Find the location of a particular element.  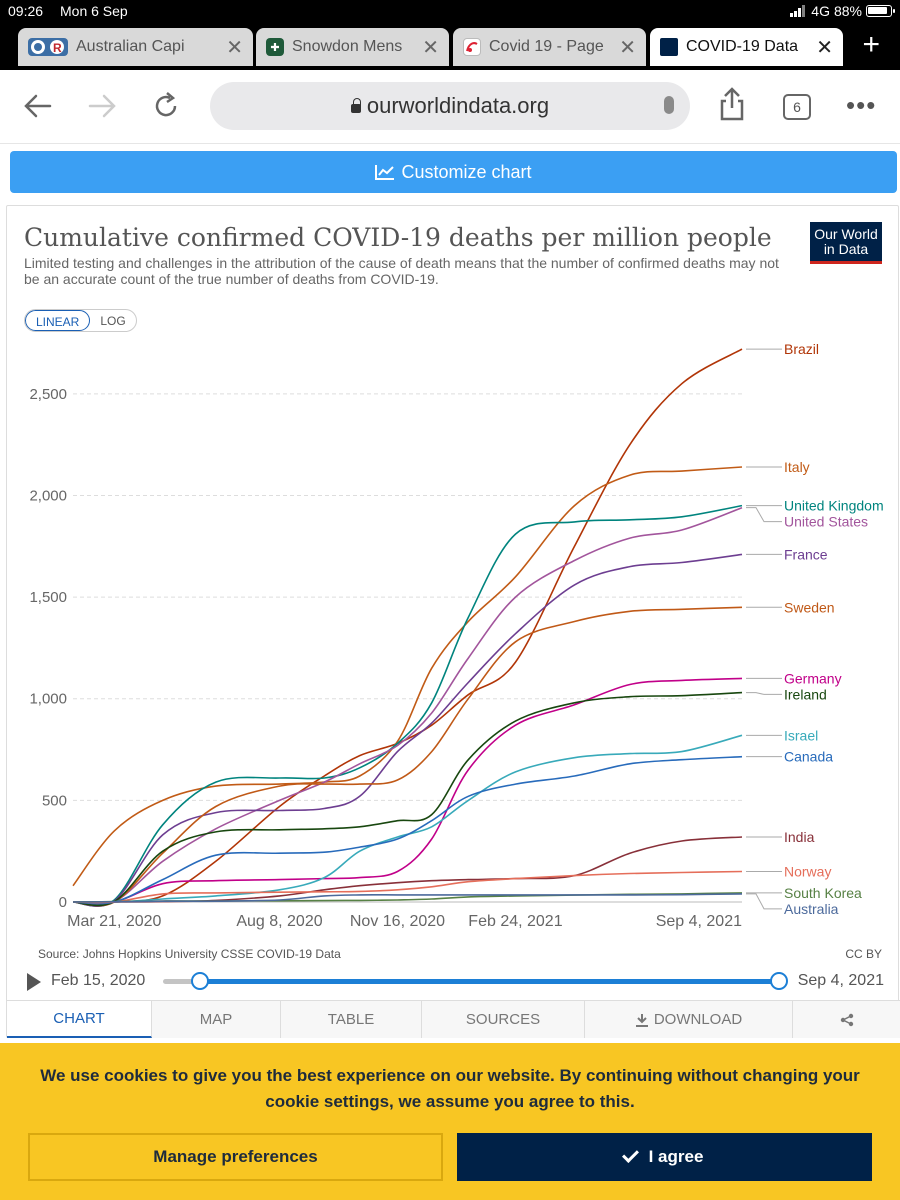

series-label-canada: Canada is located at coordinates (808, 757).